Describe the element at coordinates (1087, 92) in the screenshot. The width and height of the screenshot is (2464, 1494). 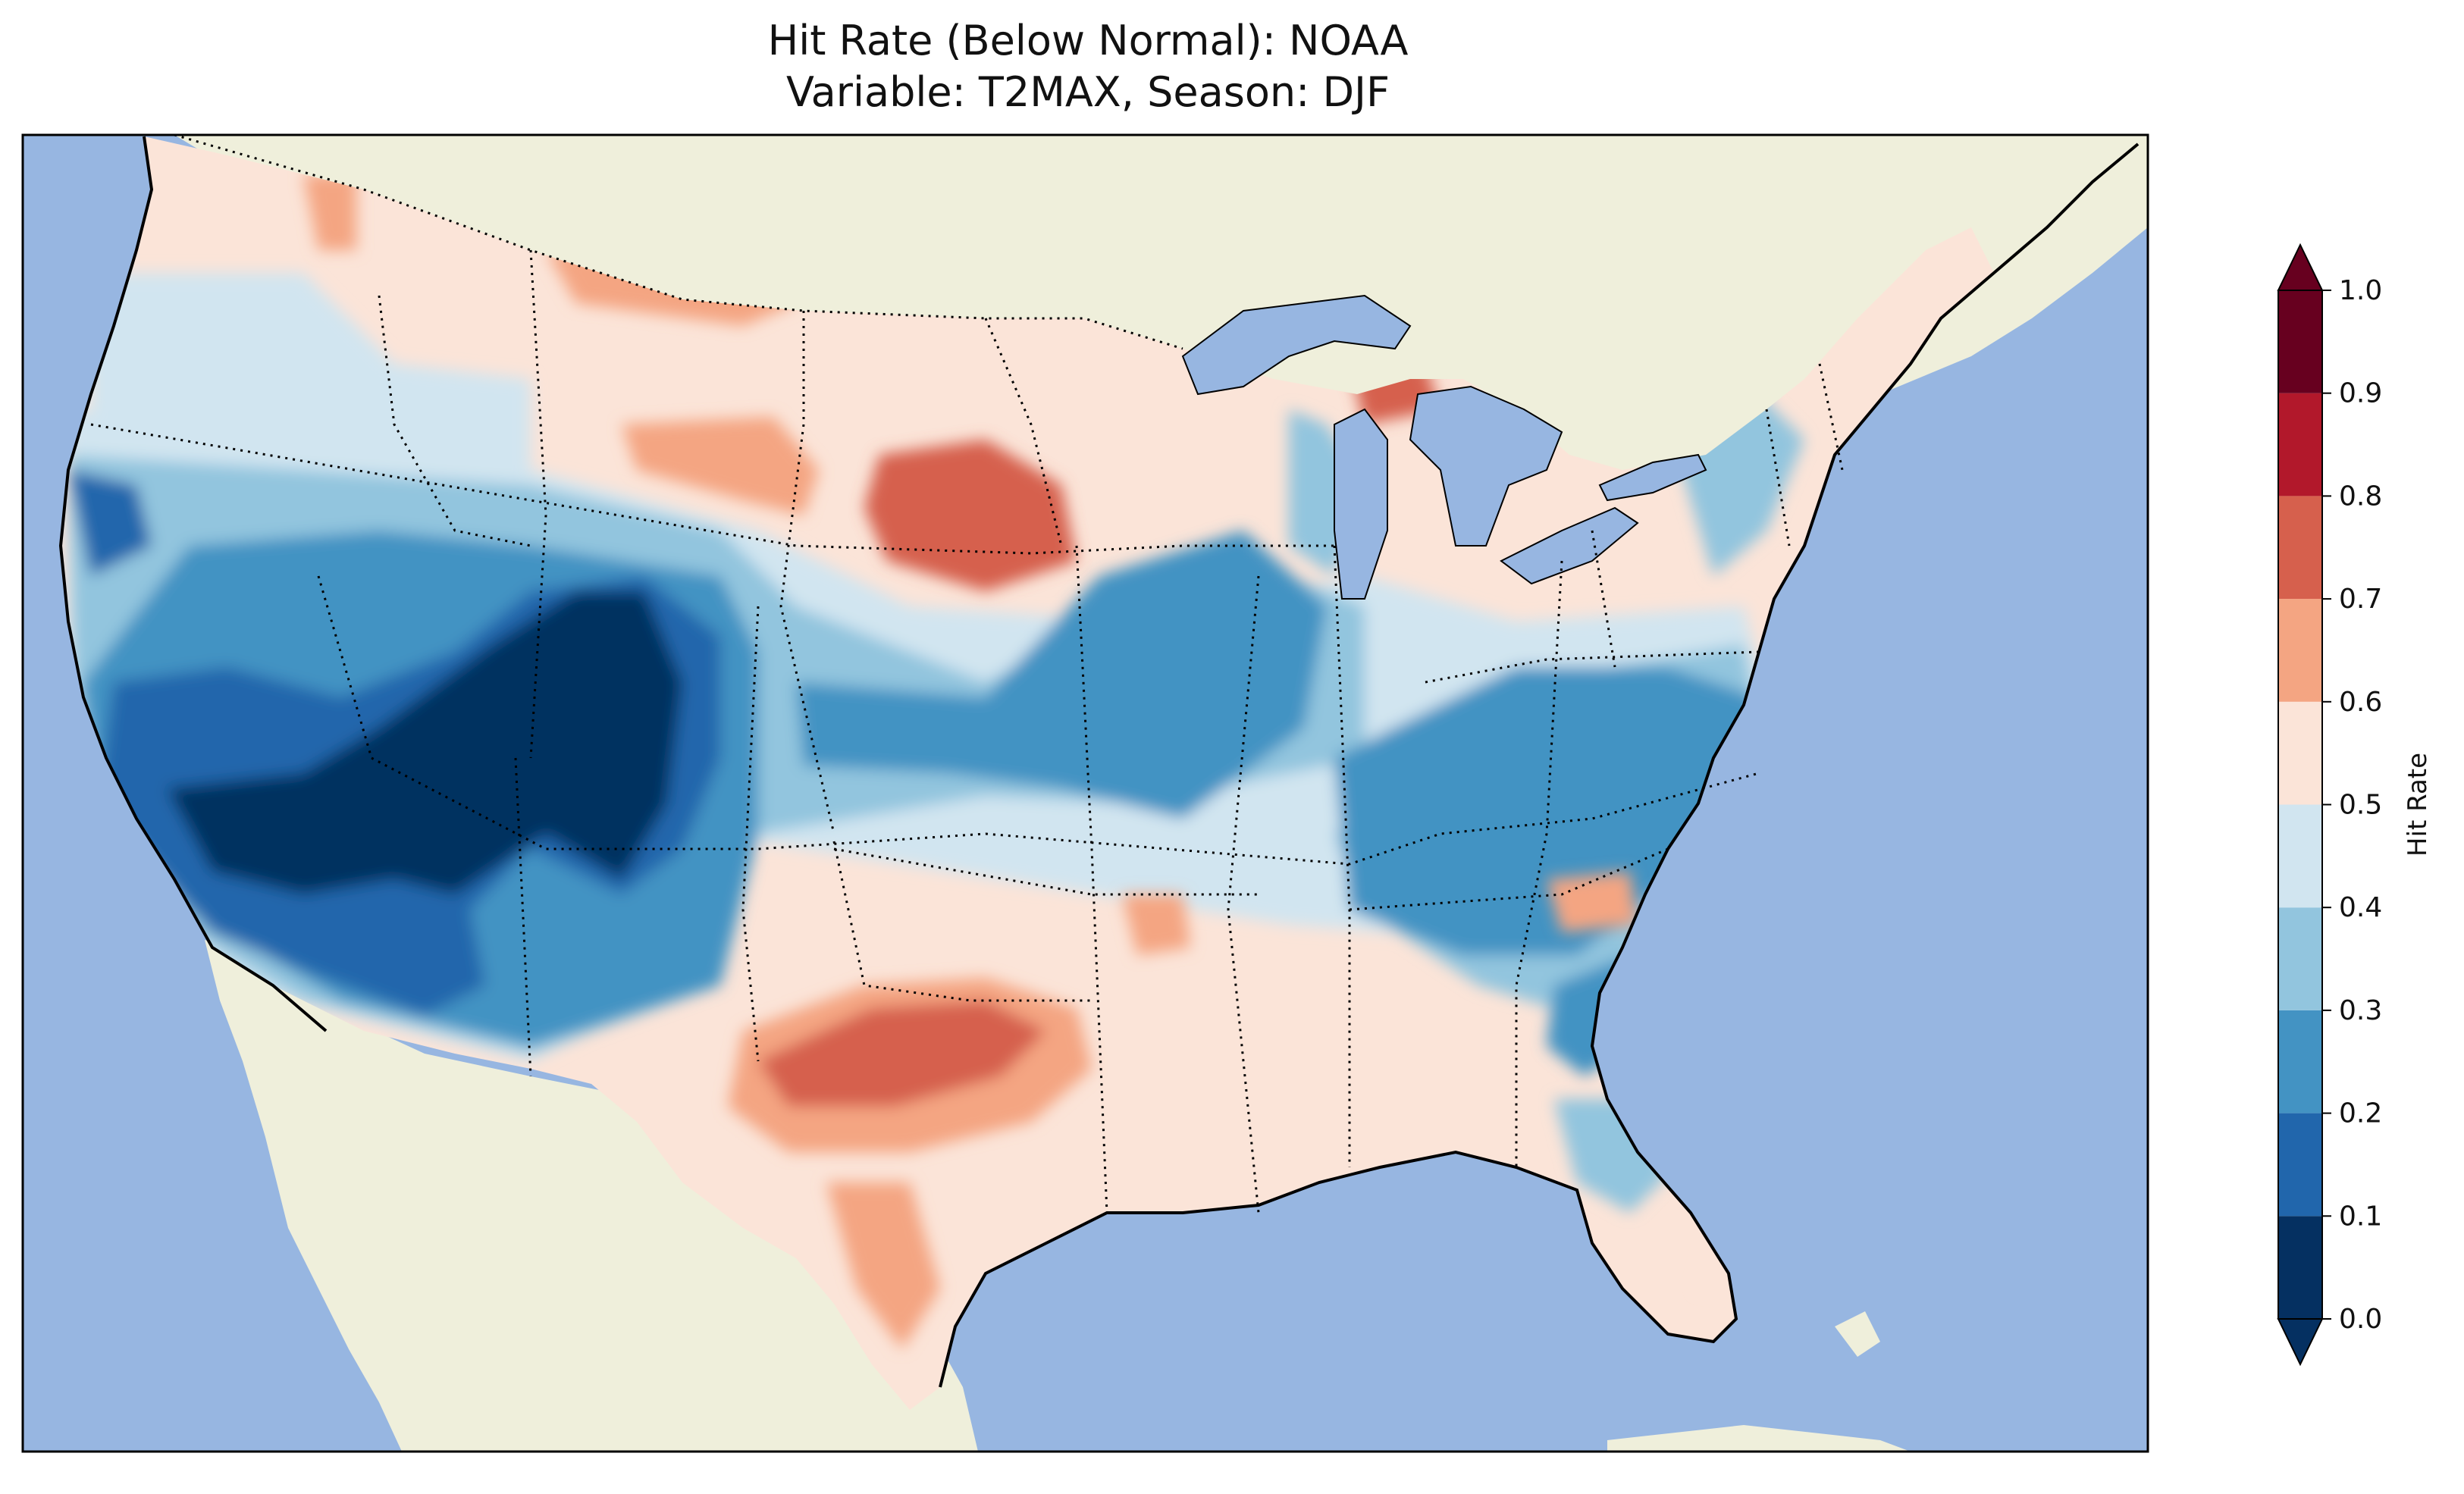
I see `chart-title-line-2: Variable: T2MAX, Season: DJF` at that location.